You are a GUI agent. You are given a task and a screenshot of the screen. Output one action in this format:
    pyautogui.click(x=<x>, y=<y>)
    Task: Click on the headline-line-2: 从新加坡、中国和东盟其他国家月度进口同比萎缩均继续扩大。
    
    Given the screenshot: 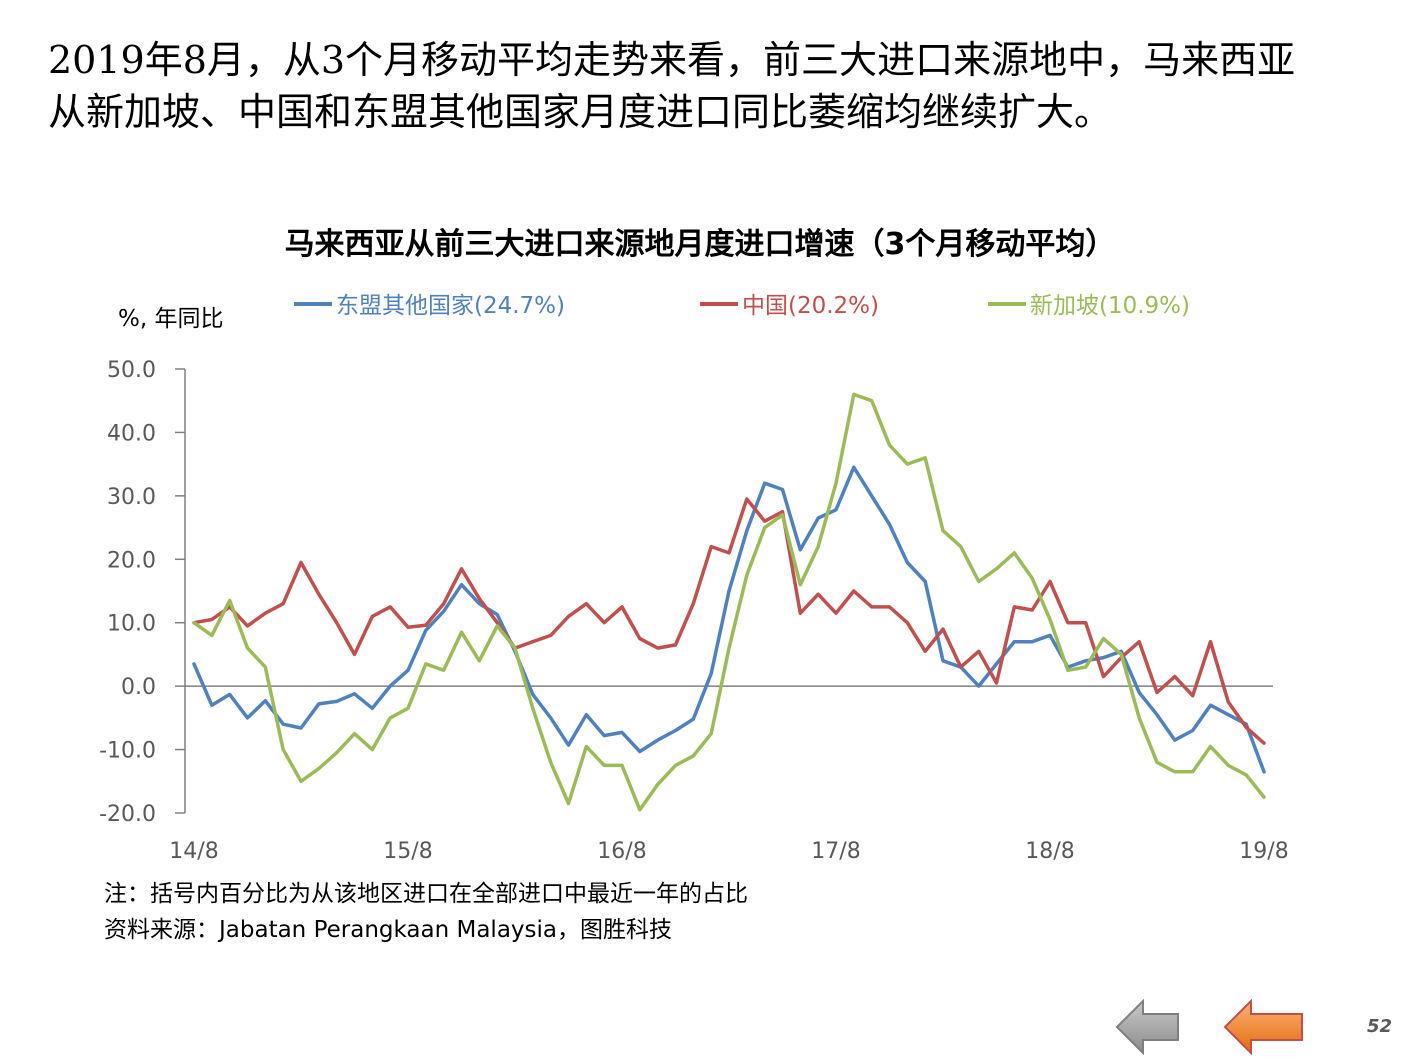 What is the action you would take?
    pyautogui.click(x=580, y=112)
    